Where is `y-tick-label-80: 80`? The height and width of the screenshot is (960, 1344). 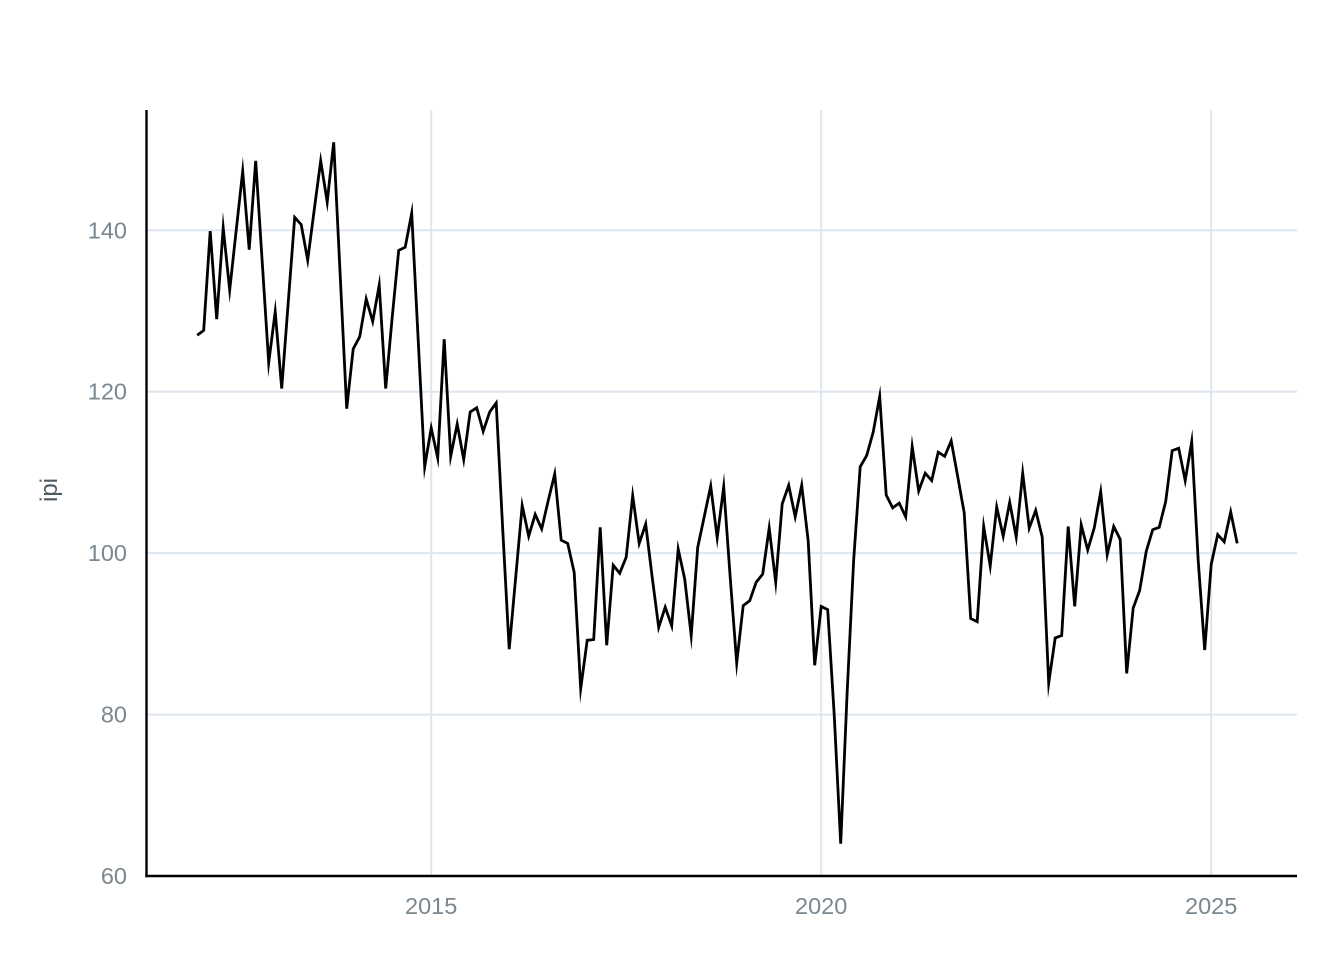
y-tick-label-80: 80 is located at coordinates (114, 715).